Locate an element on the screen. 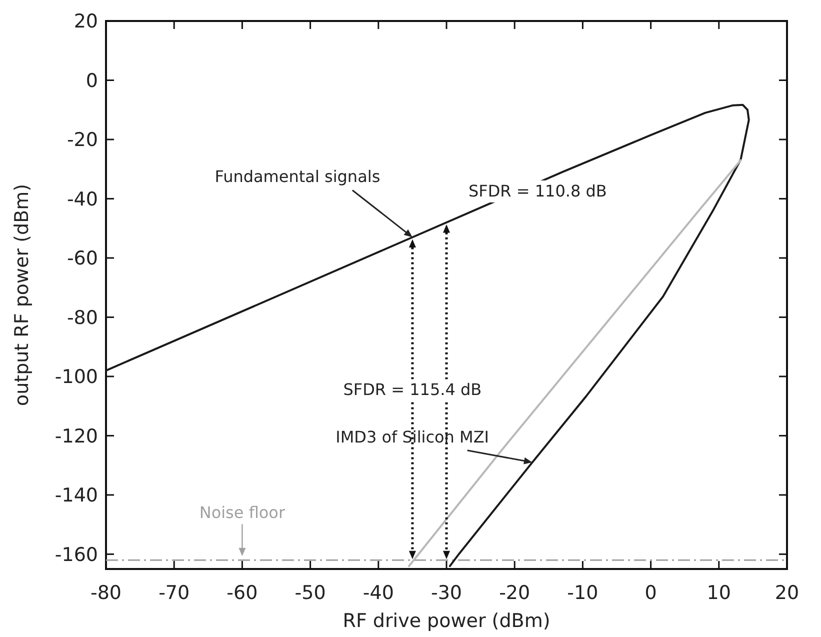 The image size is (821, 637). y-tick-label: -40 is located at coordinates (82, 199).